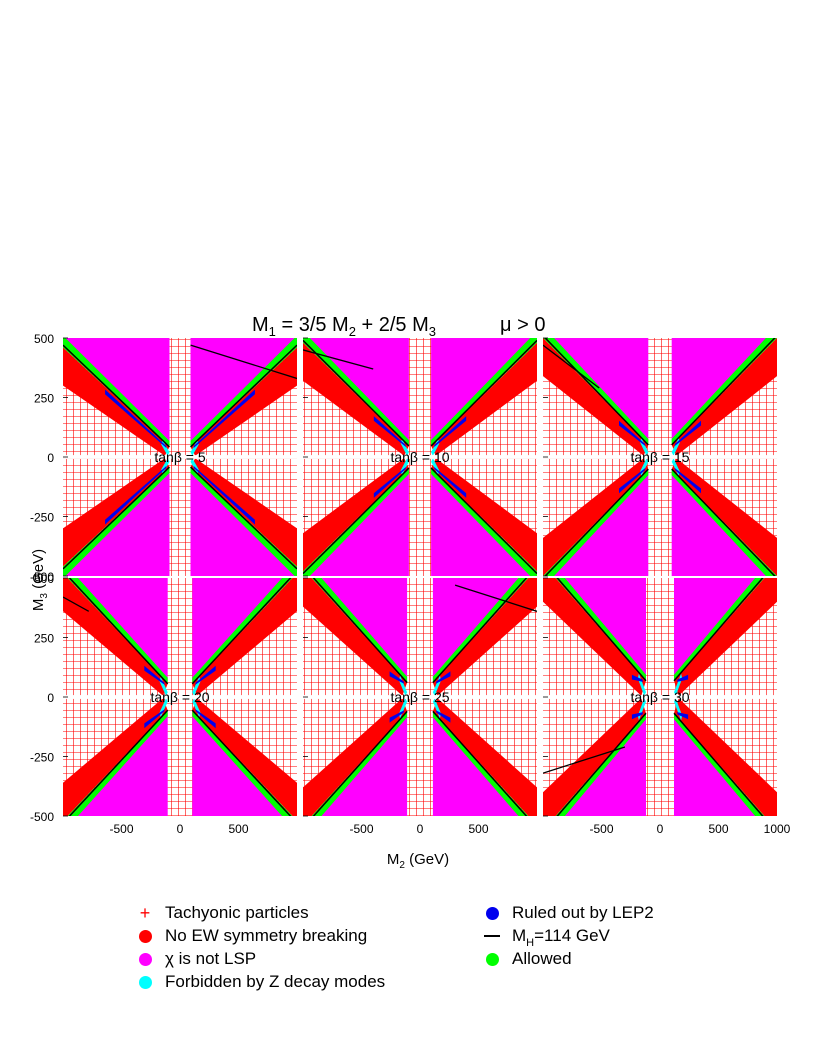  What do you see at coordinates (561, 937) in the screenshot?
I see `legend-label: MH=114 GeV` at bounding box center [561, 937].